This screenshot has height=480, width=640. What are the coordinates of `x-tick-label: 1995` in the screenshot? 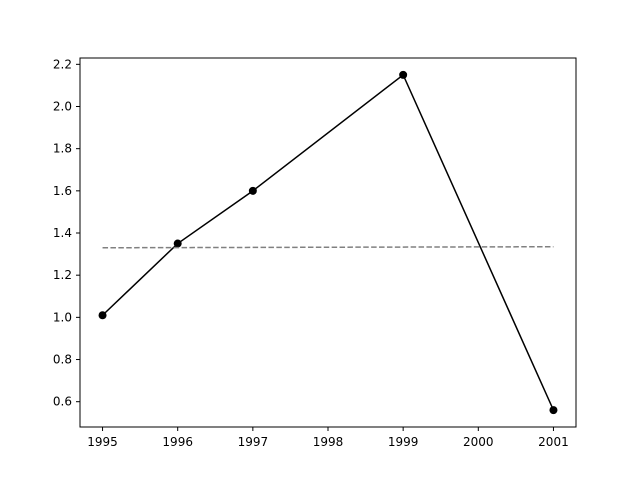 It's located at (102, 442).